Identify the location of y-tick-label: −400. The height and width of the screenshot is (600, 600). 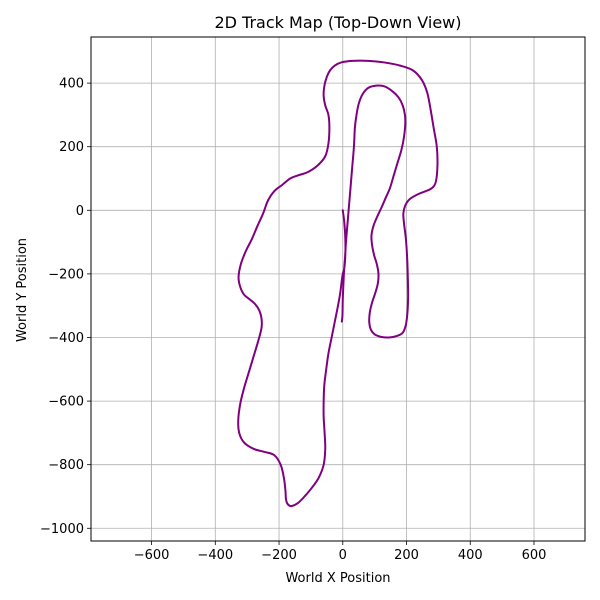
(66, 338).